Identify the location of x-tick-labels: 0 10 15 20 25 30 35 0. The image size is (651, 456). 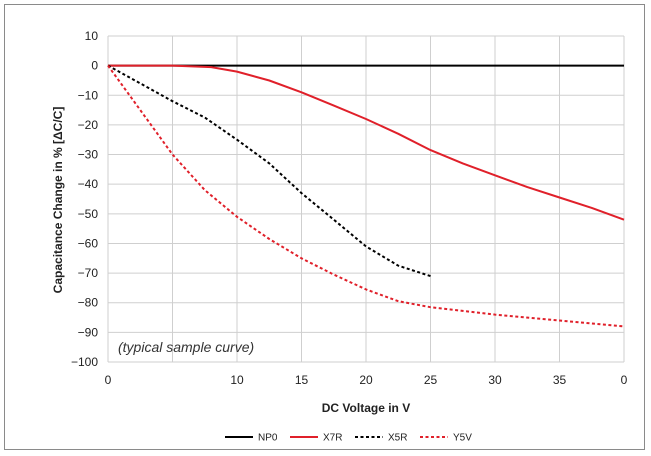
(366, 380).